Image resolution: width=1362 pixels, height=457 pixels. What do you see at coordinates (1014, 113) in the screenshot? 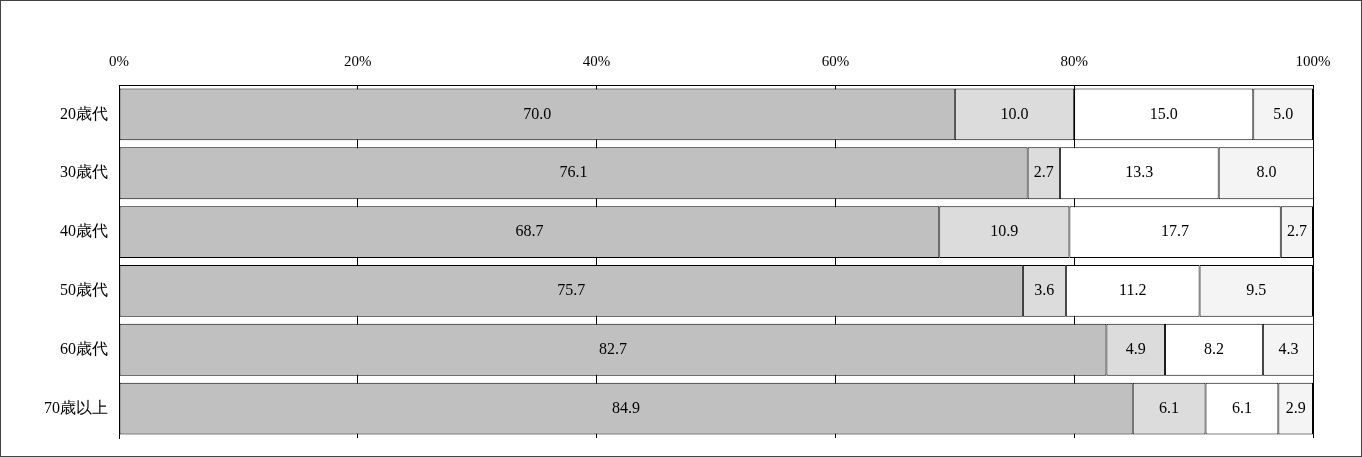
I see `data-label: 10.0` at bounding box center [1014, 113].